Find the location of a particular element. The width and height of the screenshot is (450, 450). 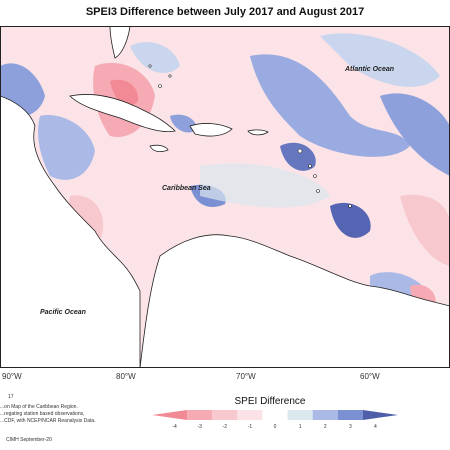

lon-label-90w: 90°W is located at coordinates (12, 376).